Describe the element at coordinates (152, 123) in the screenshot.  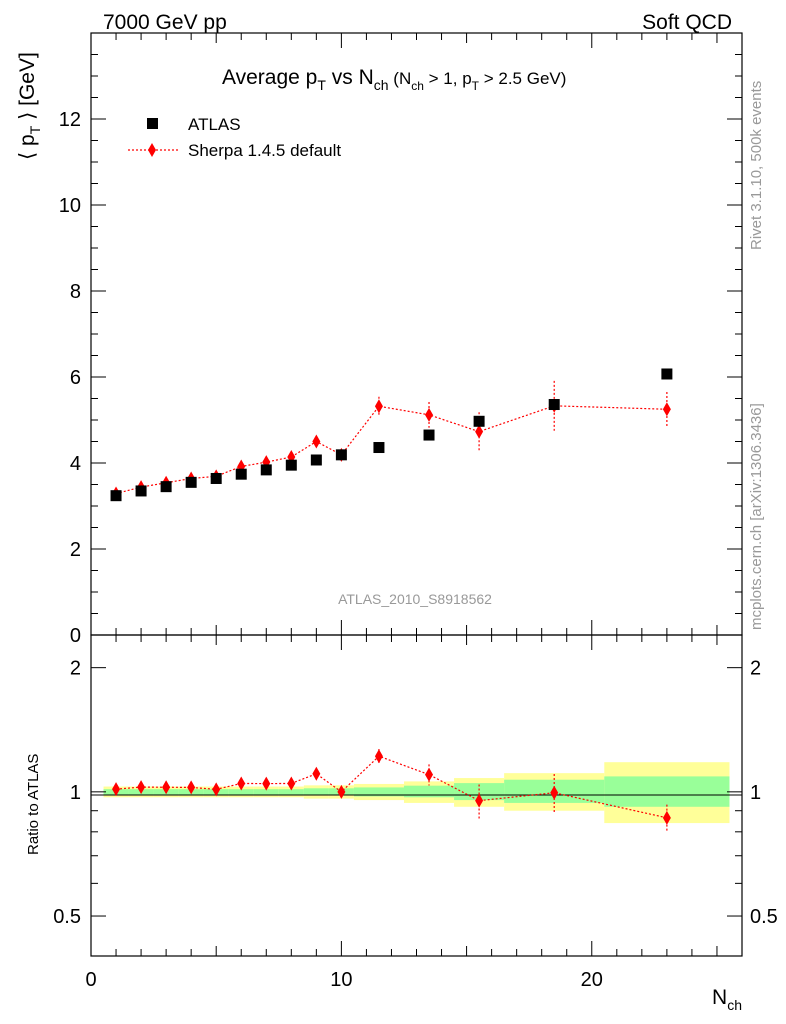
I see `legend-atlas-marker` at that location.